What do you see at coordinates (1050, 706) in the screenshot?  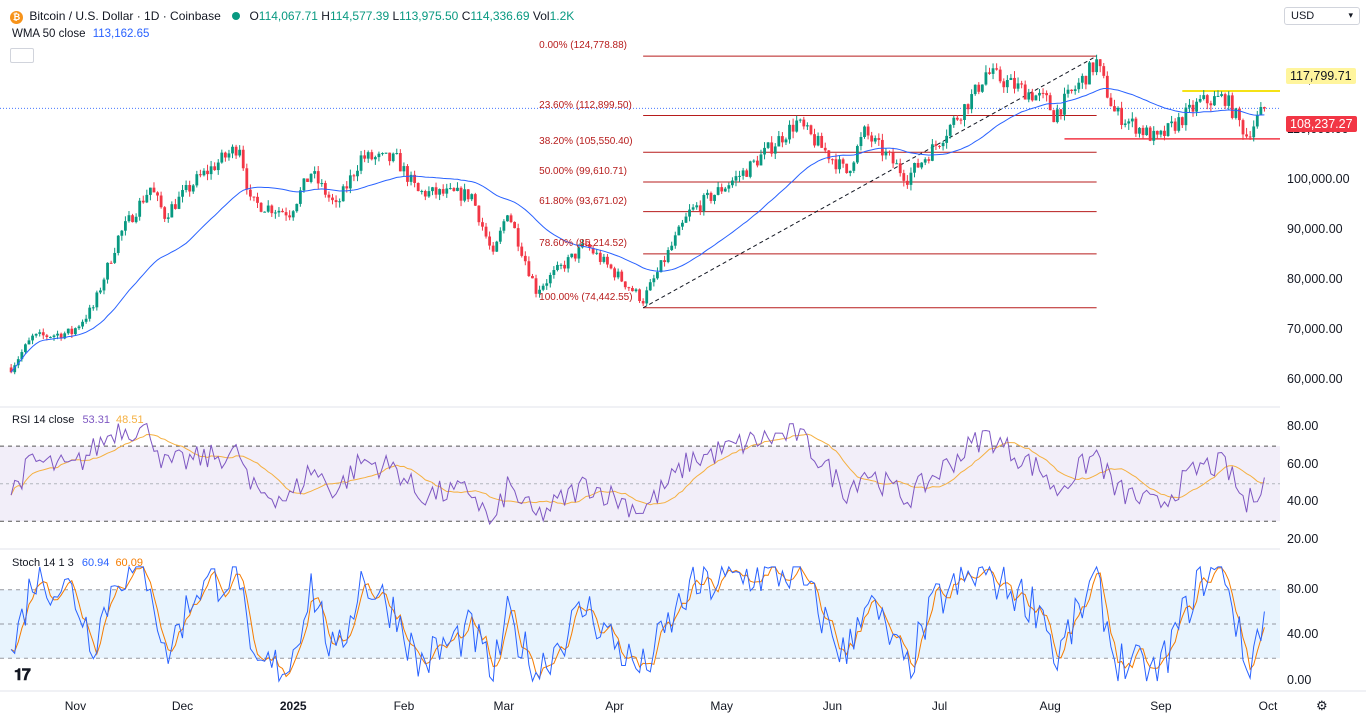 I see `time-tick-label: Aug` at bounding box center [1050, 706].